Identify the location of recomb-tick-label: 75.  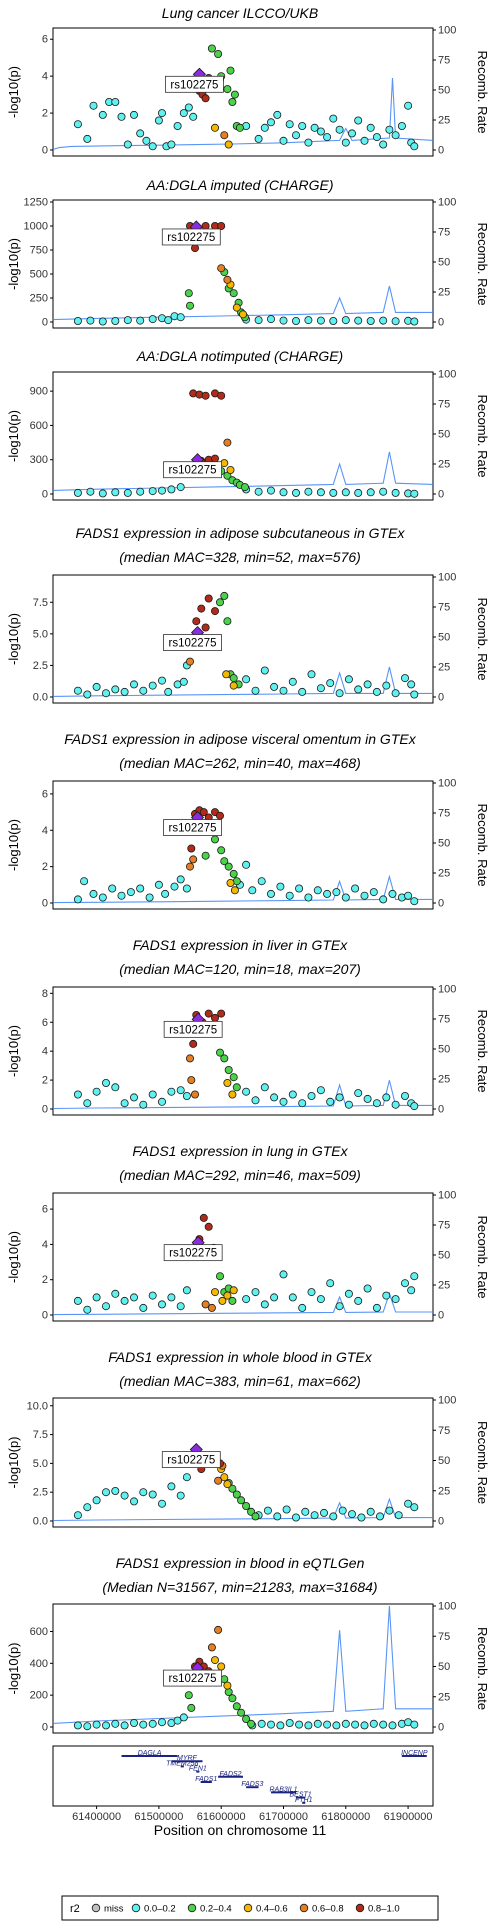
(444, 1020).